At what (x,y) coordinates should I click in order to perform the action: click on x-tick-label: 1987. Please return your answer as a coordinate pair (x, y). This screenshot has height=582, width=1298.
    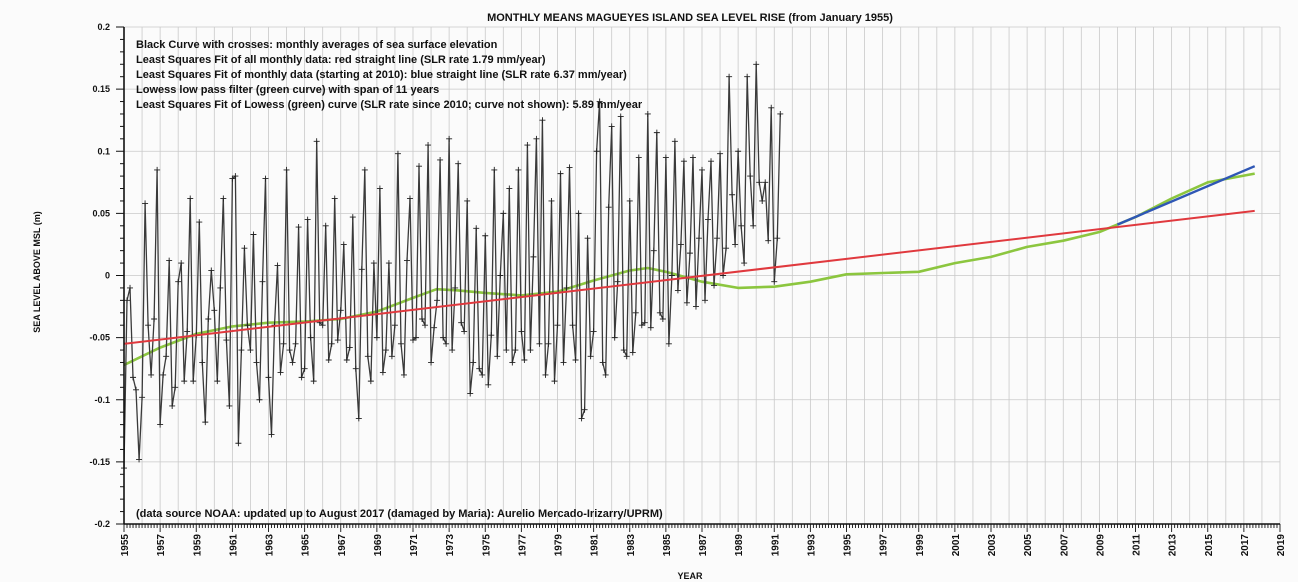
    Looking at the image, I should click on (703, 545).